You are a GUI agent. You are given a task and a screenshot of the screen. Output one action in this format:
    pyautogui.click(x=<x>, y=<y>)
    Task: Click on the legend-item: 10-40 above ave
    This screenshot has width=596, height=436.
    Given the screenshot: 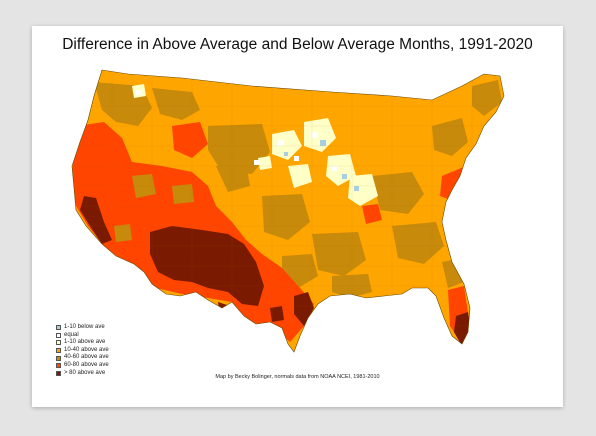 What is the action you would take?
    pyautogui.click(x=82, y=351)
    